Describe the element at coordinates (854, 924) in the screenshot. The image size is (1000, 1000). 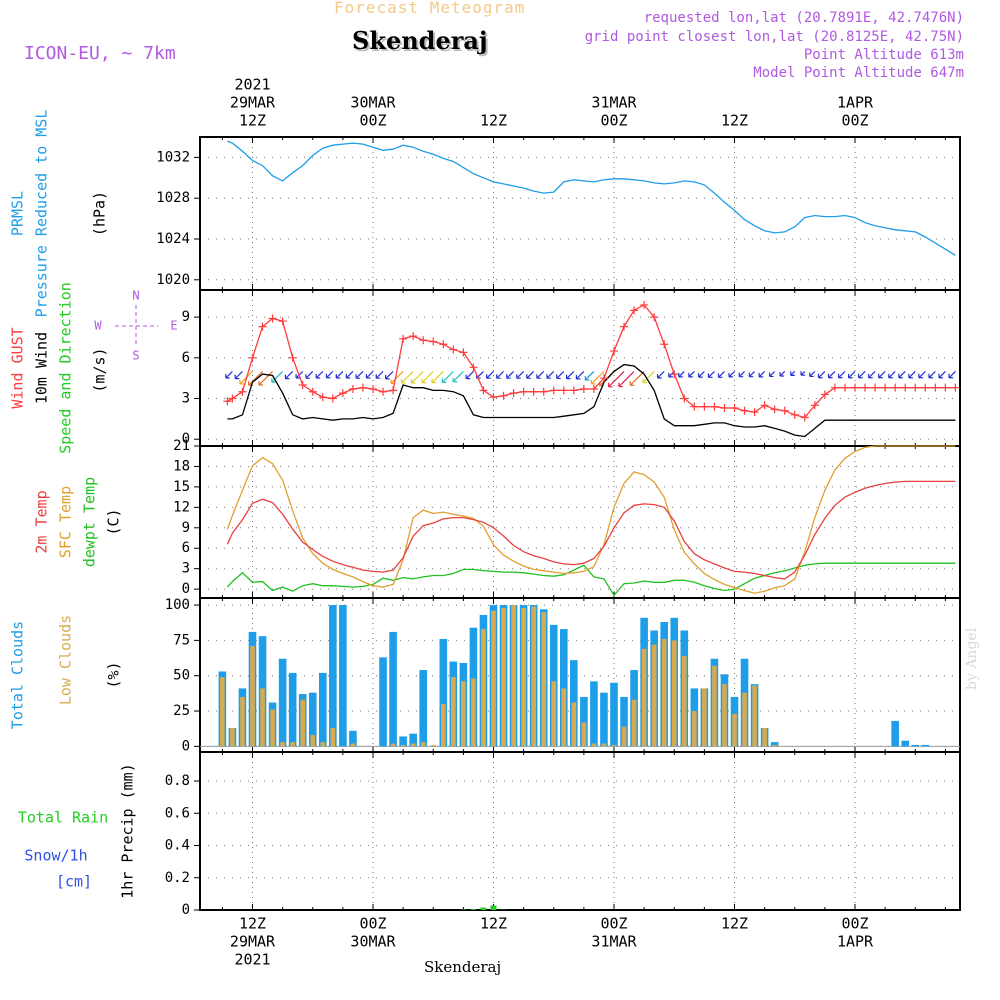
I see `time-label-bottom: 00Z` at that location.